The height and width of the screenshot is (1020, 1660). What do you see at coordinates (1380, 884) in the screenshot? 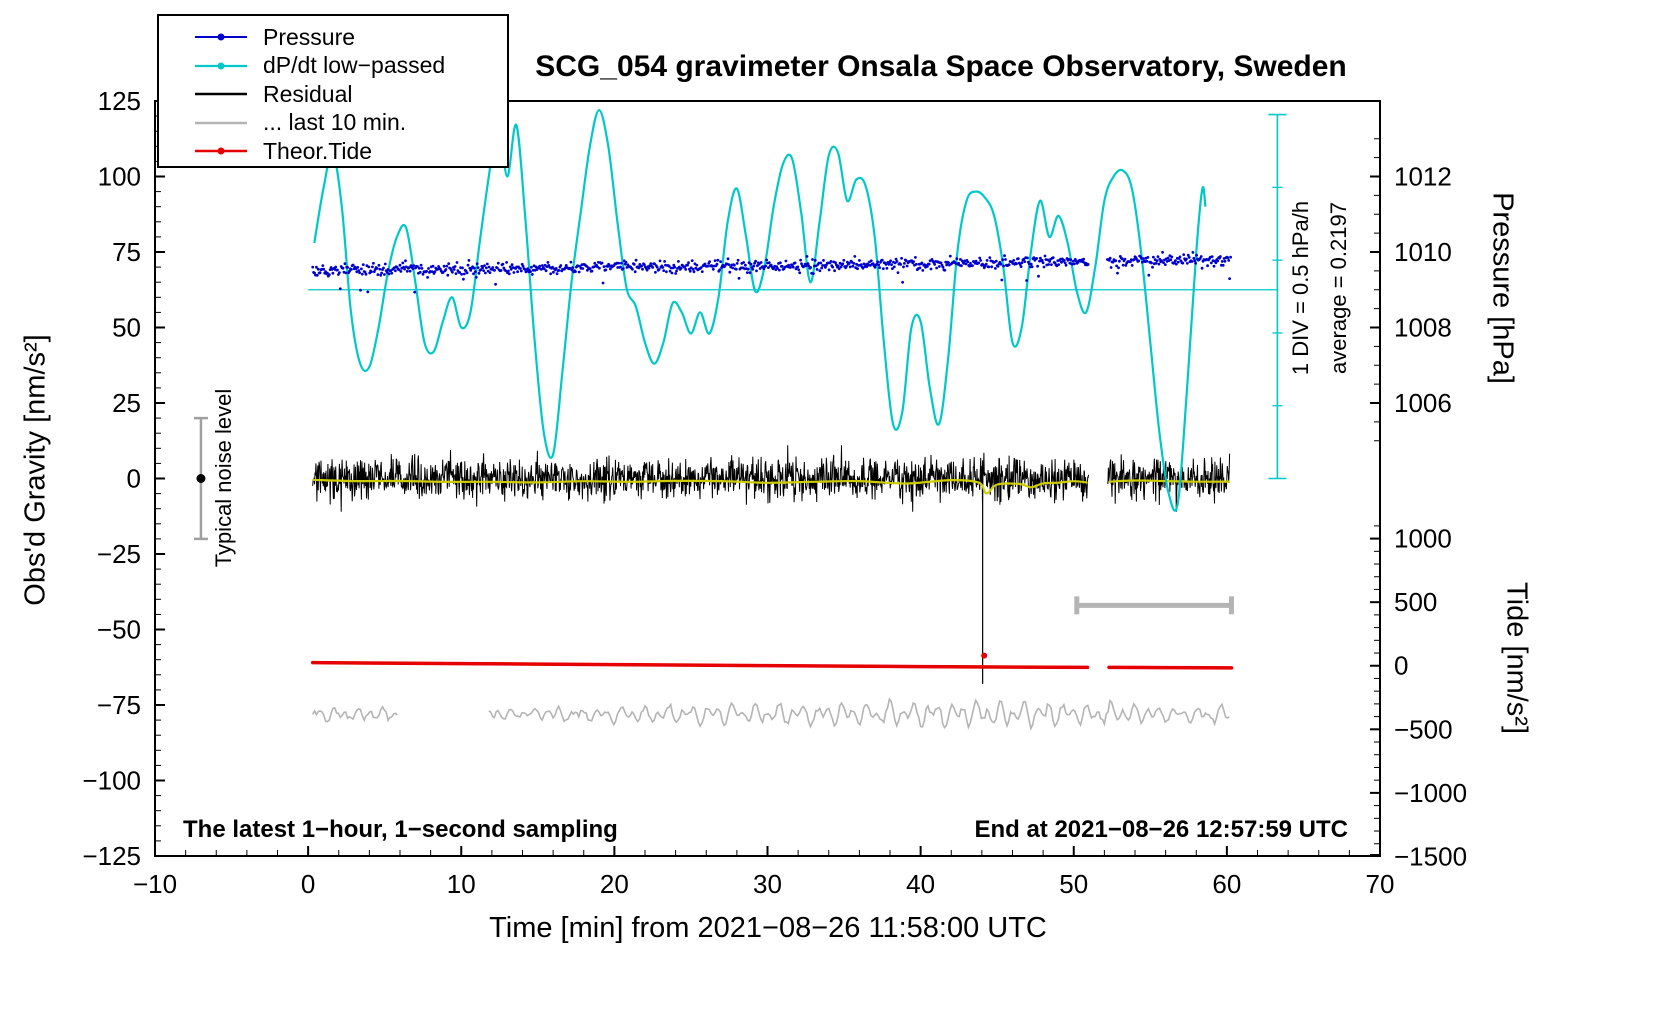
I see `svg-text: 70` at bounding box center [1380, 884].